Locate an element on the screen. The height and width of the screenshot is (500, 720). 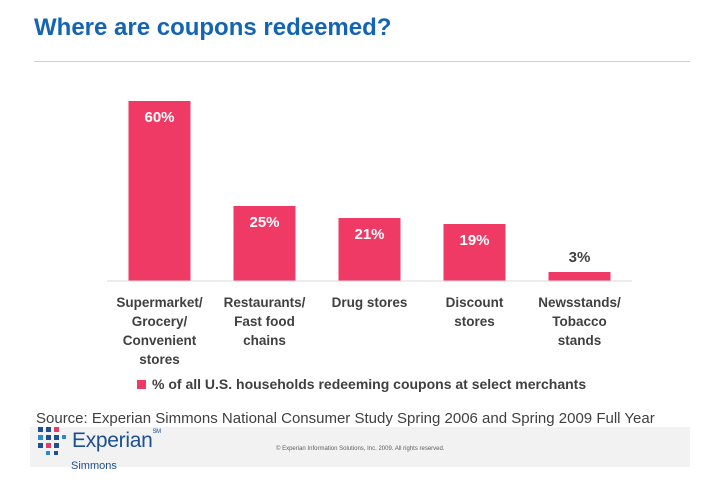
legend-swatch is located at coordinates (141, 384).